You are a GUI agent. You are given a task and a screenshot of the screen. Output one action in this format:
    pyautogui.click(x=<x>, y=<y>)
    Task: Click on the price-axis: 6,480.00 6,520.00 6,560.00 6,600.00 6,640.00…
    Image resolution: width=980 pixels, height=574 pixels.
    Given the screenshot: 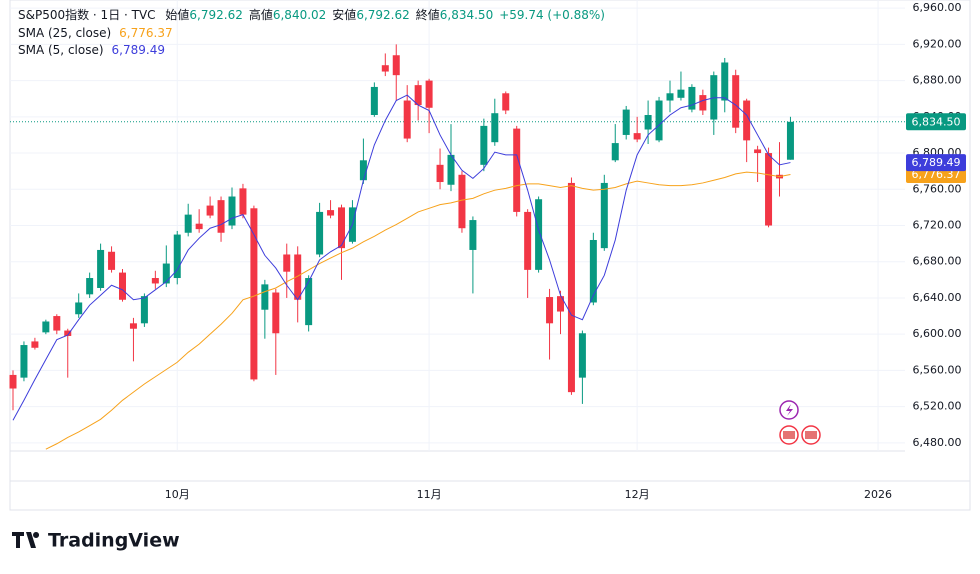 What is the action you would take?
    pyautogui.click(x=936, y=225)
    